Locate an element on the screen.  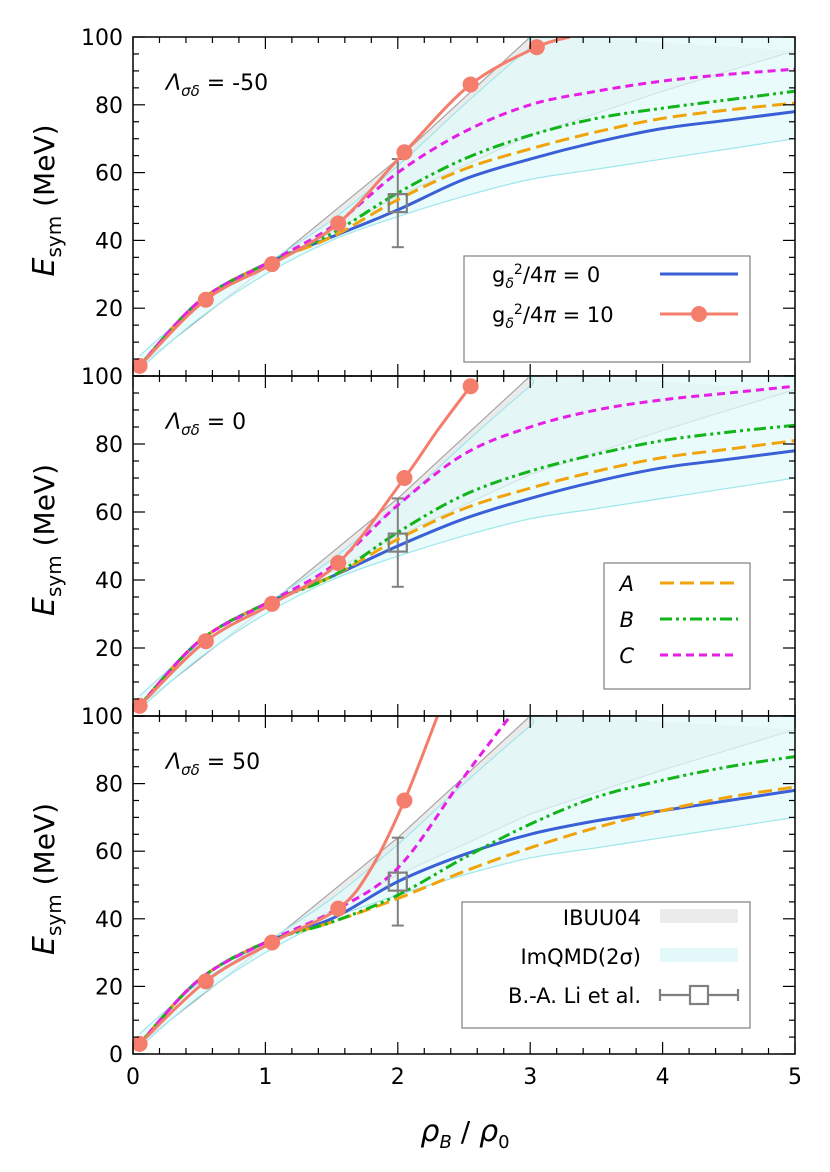
x-tick-label: 1 is located at coordinates (265, 1077).